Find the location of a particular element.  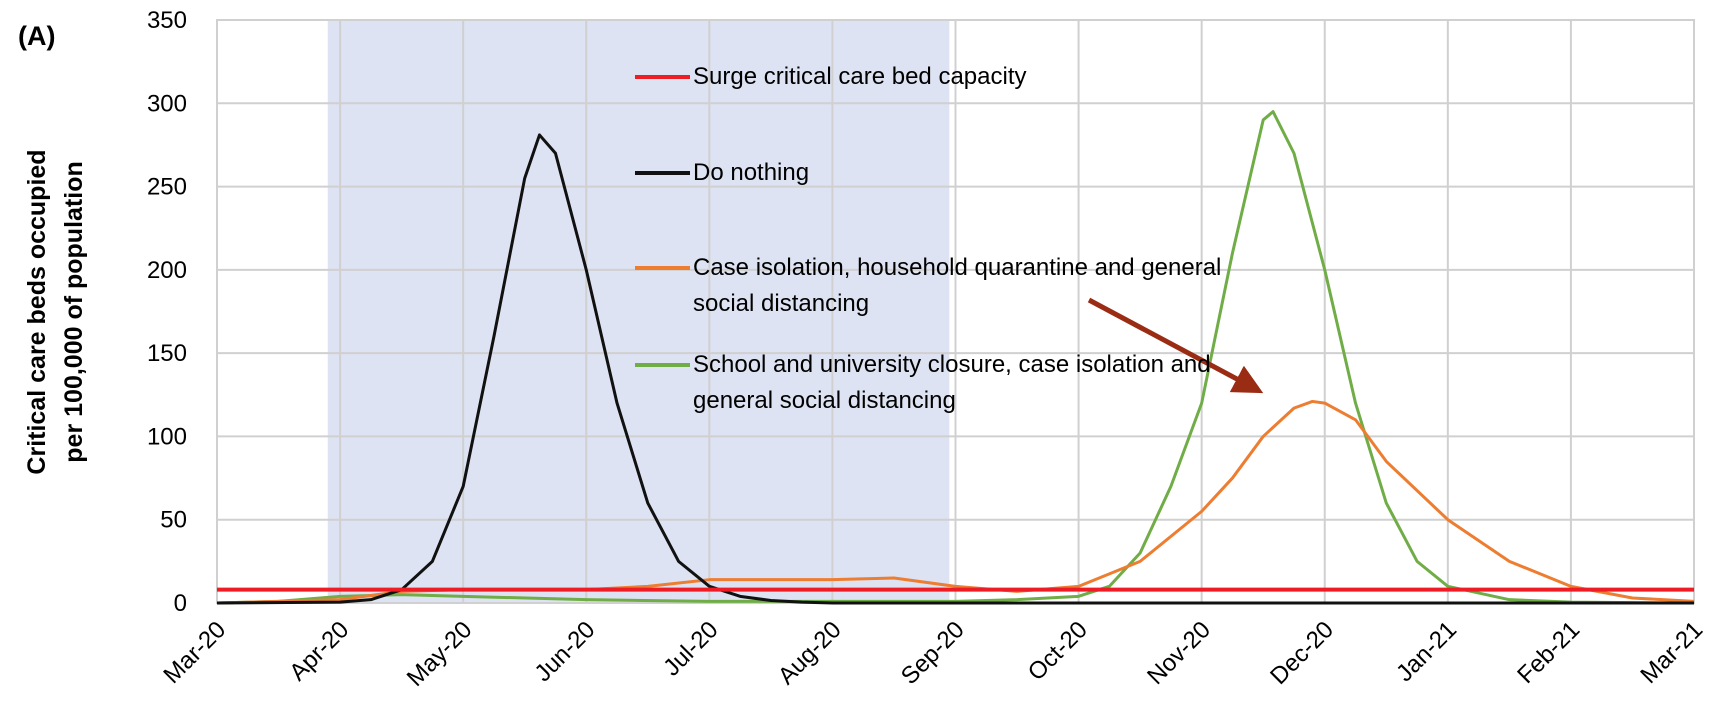

y-tick-label: 0 is located at coordinates (180, 603).